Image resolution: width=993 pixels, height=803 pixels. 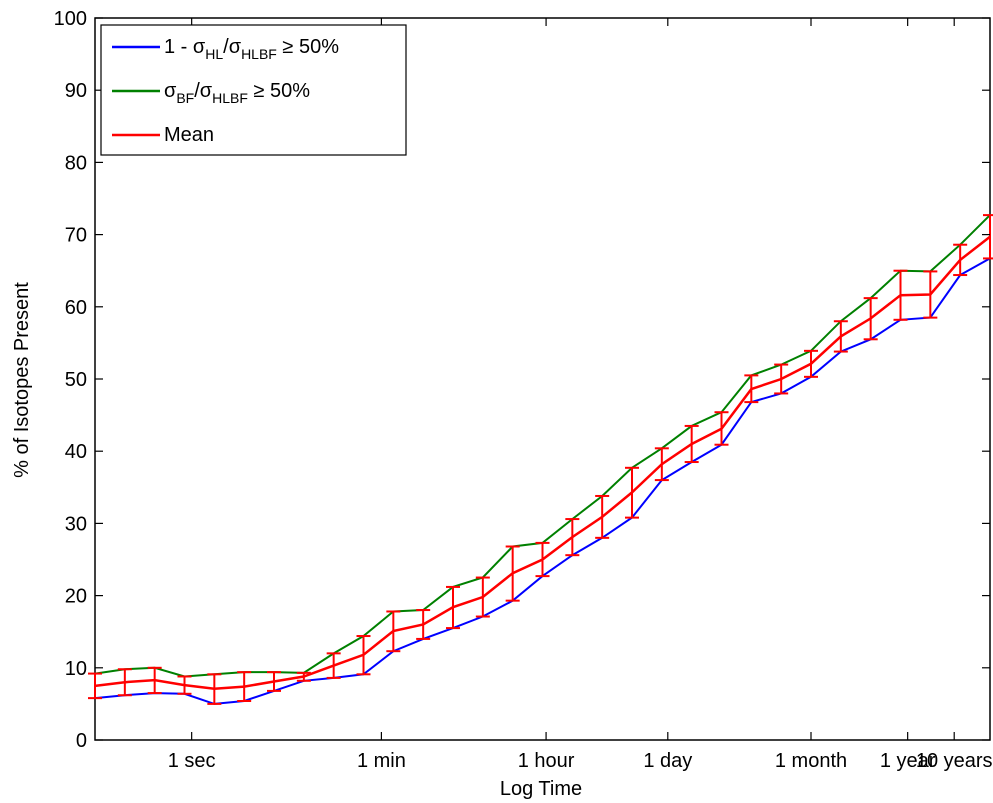 I want to click on x-axis-title: Log Time, so click(x=541, y=789).